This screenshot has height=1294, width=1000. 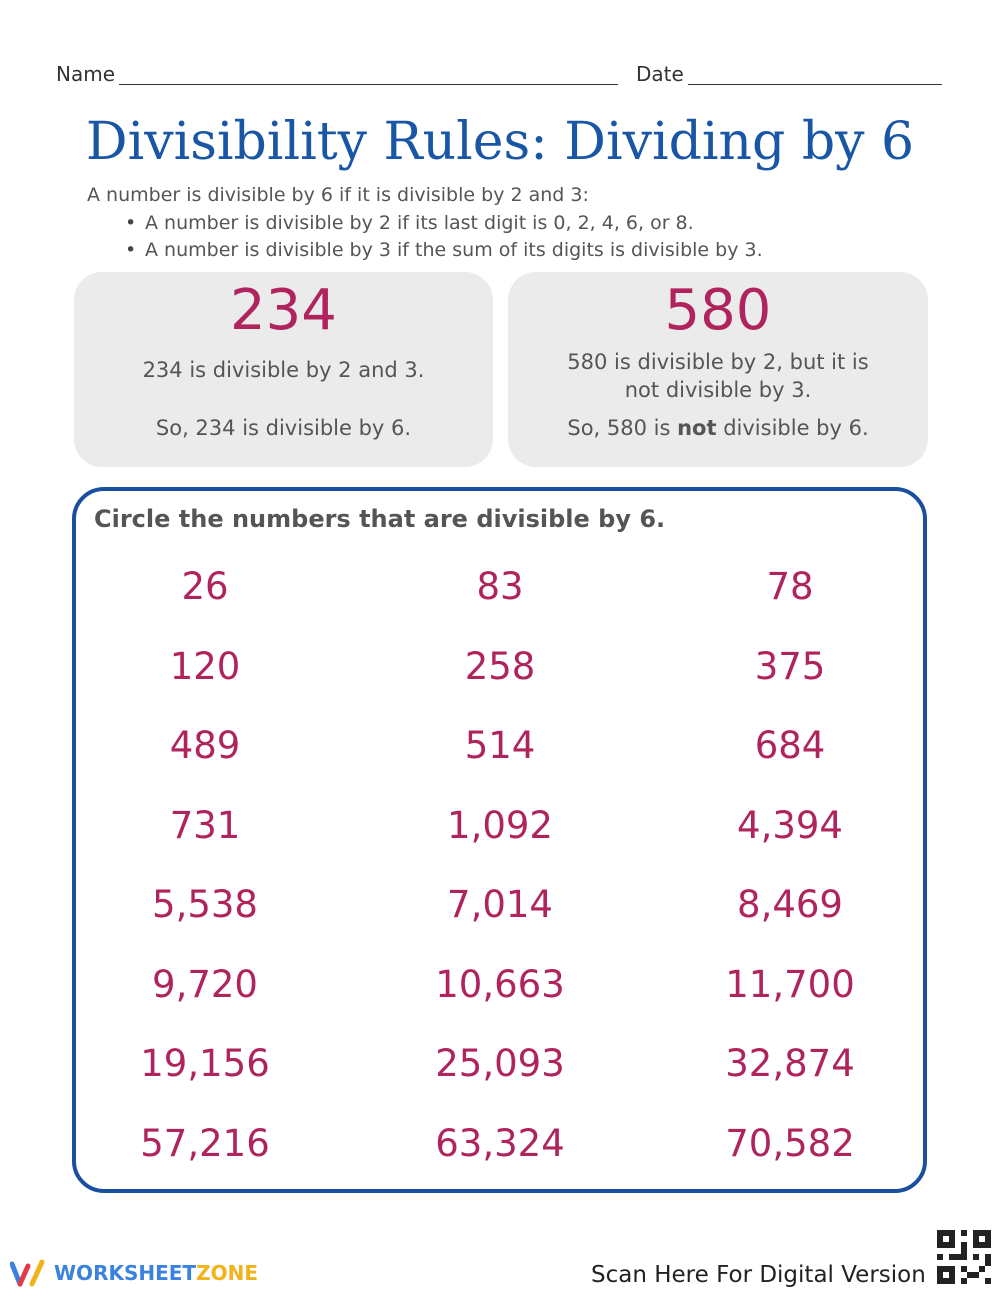 What do you see at coordinates (205, 1143) in the screenshot?
I see `exercise-number: 57,216` at bounding box center [205, 1143].